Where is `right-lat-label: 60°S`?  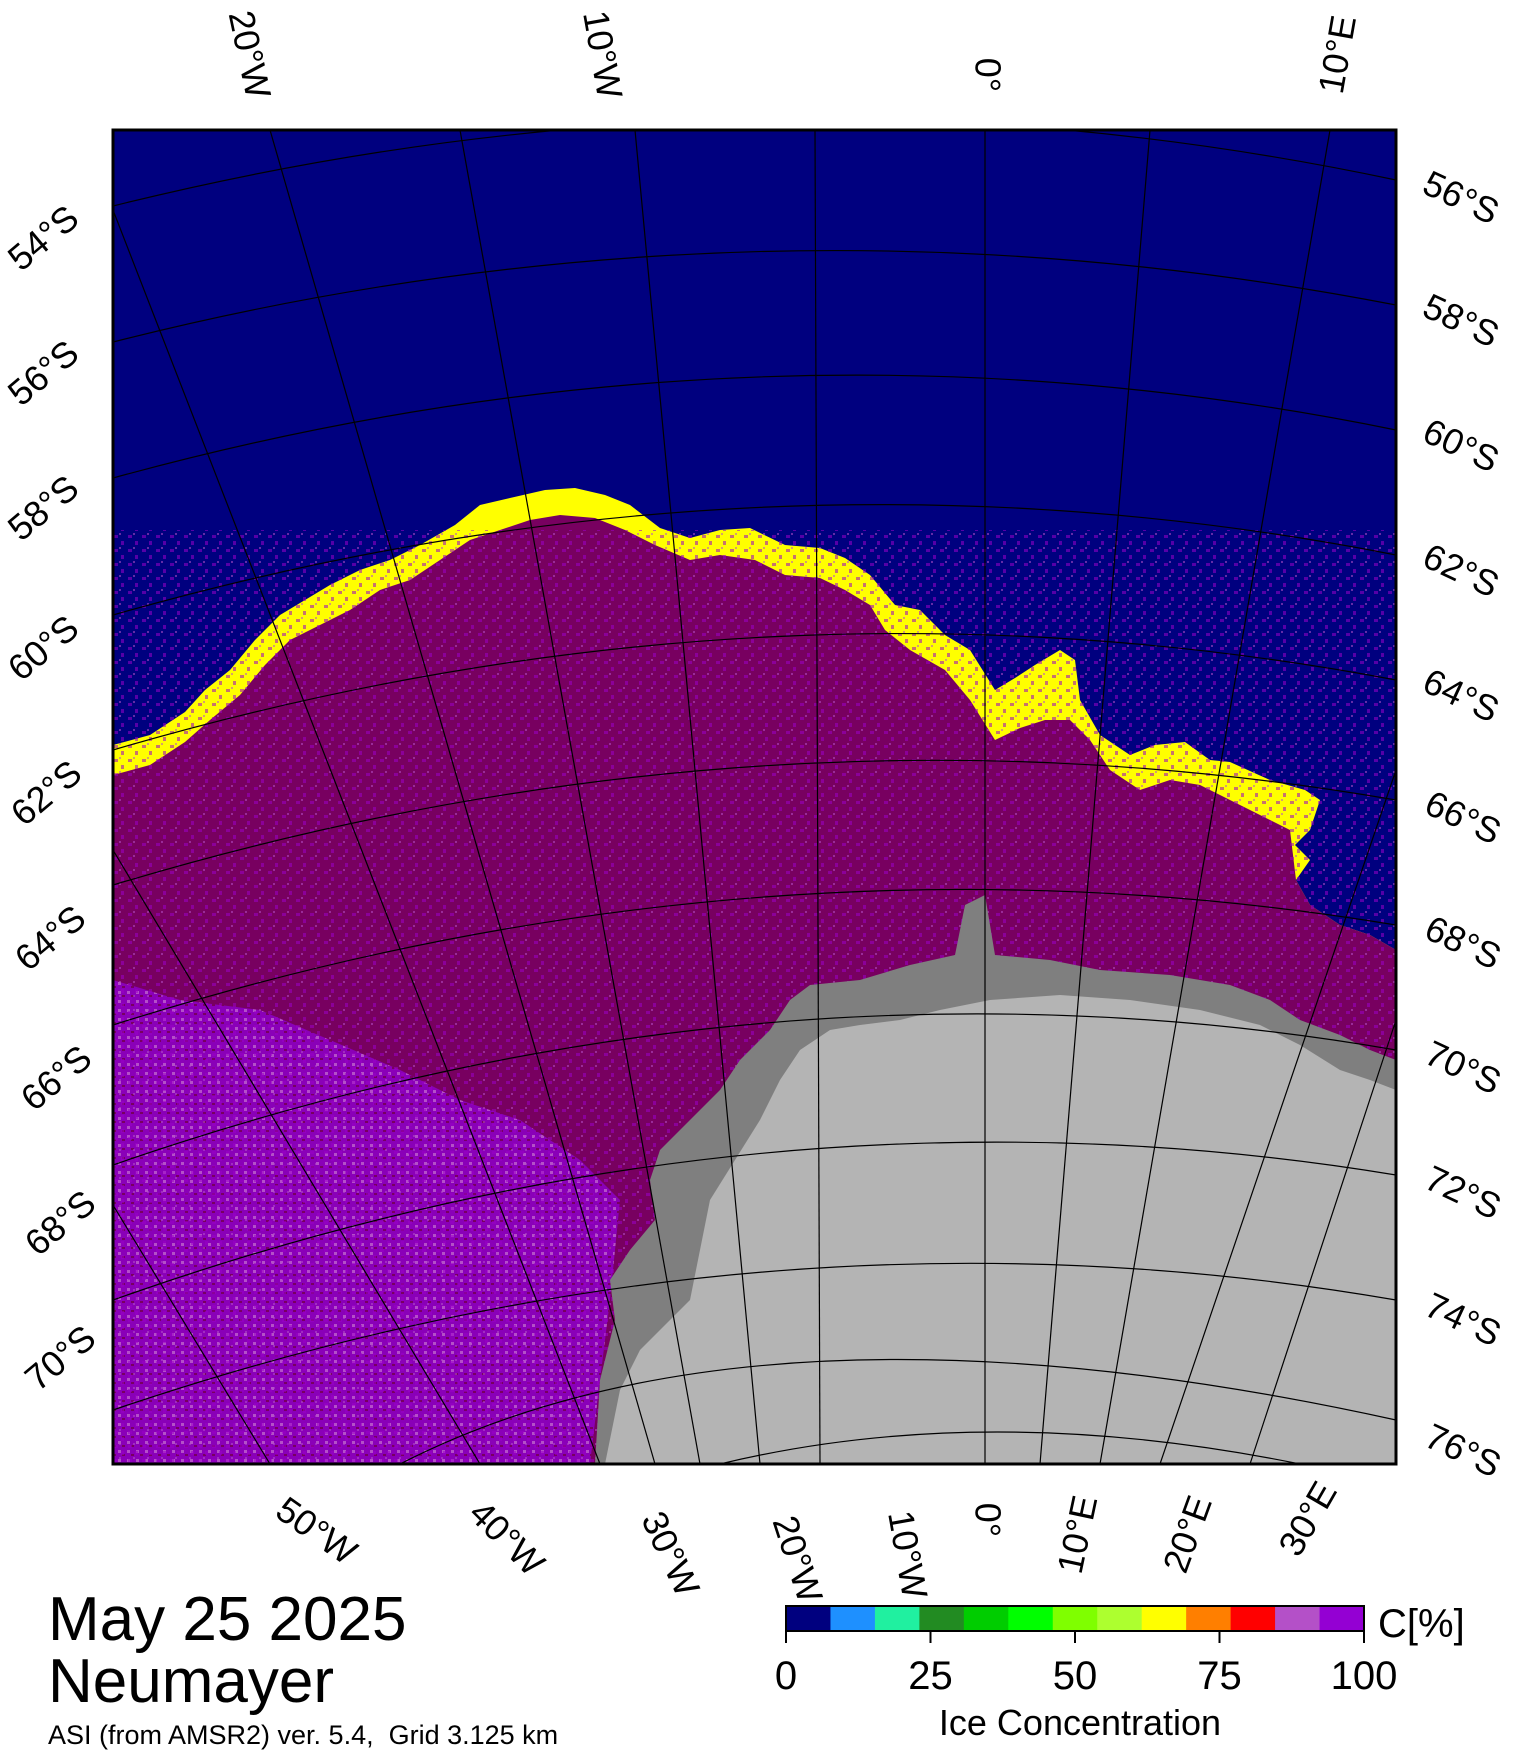 right-lat-label: 60°S is located at coordinates (1461, 445).